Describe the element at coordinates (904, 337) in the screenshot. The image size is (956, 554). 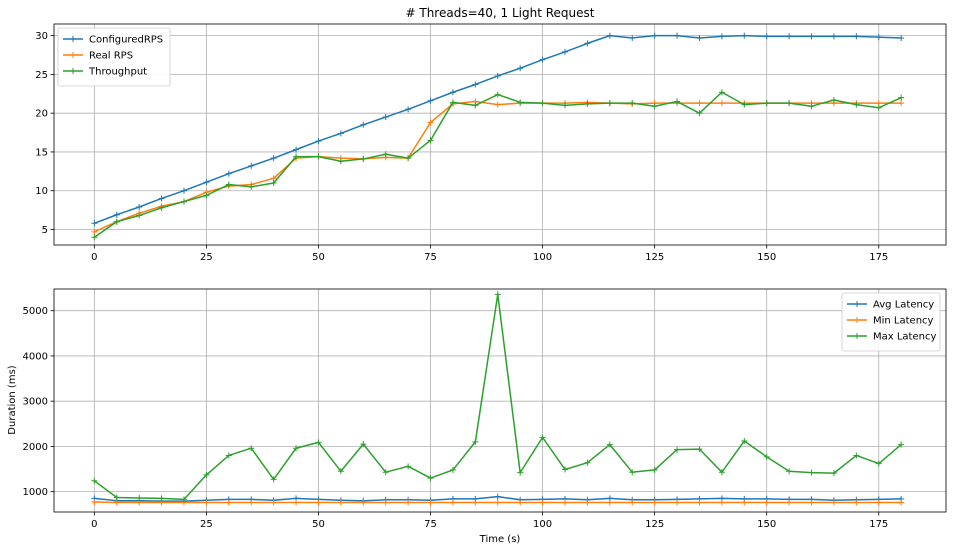
I see `legend-label: Max Latency` at that location.